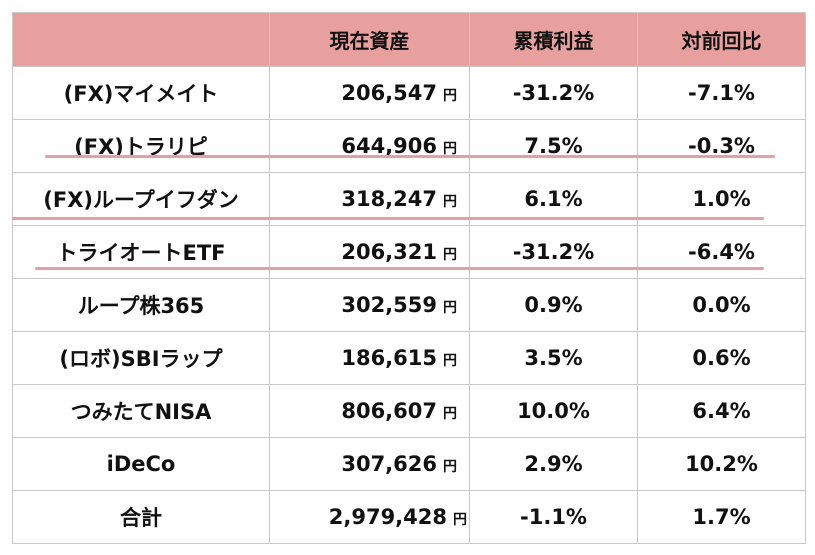 The image size is (815, 555). What do you see at coordinates (553, 39) in the screenshot?
I see `header-cumulative-profit: 累積利益` at bounding box center [553, 39].